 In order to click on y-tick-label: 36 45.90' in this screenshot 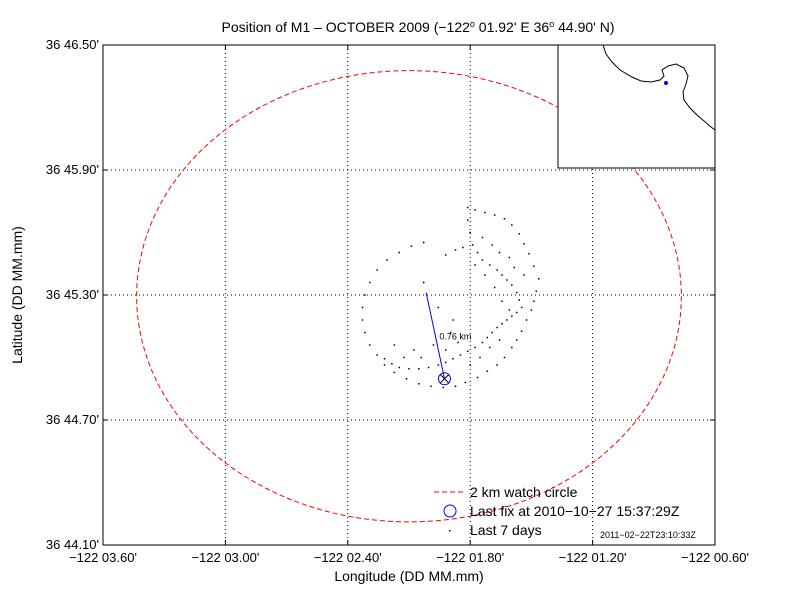, I will do `click(72, 169)`.